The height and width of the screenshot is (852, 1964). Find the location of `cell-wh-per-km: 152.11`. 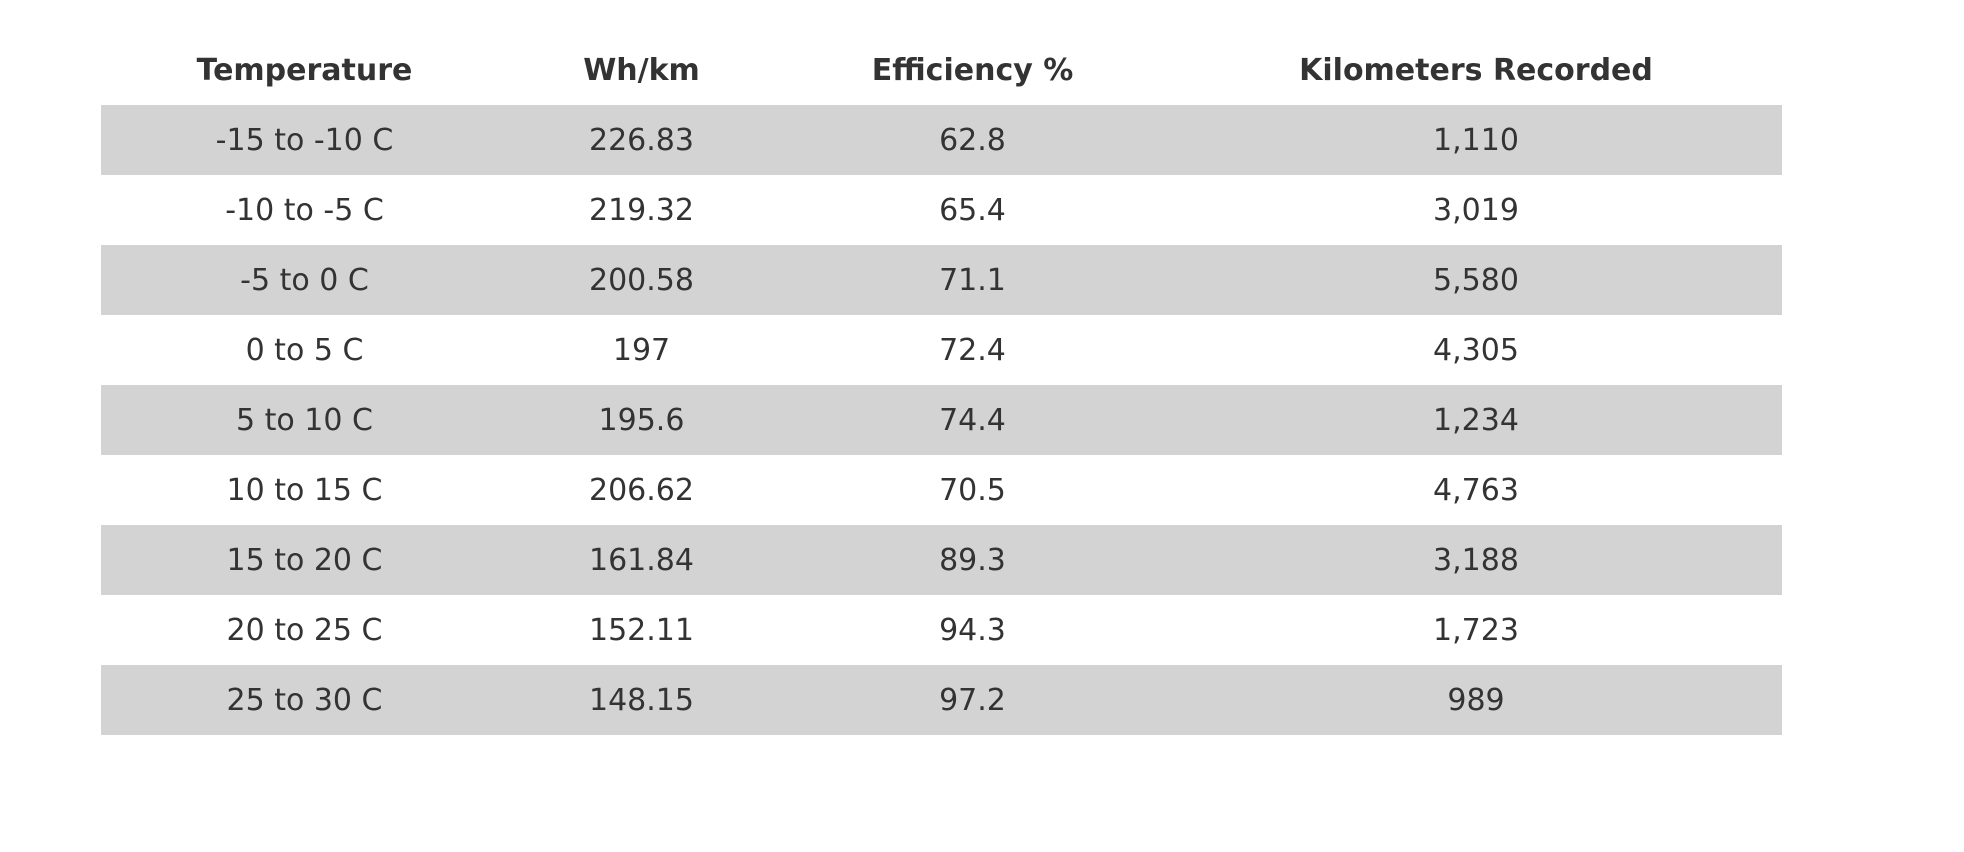

cell-wh-per-km: 152.11 is located at coordinates (641, 630).